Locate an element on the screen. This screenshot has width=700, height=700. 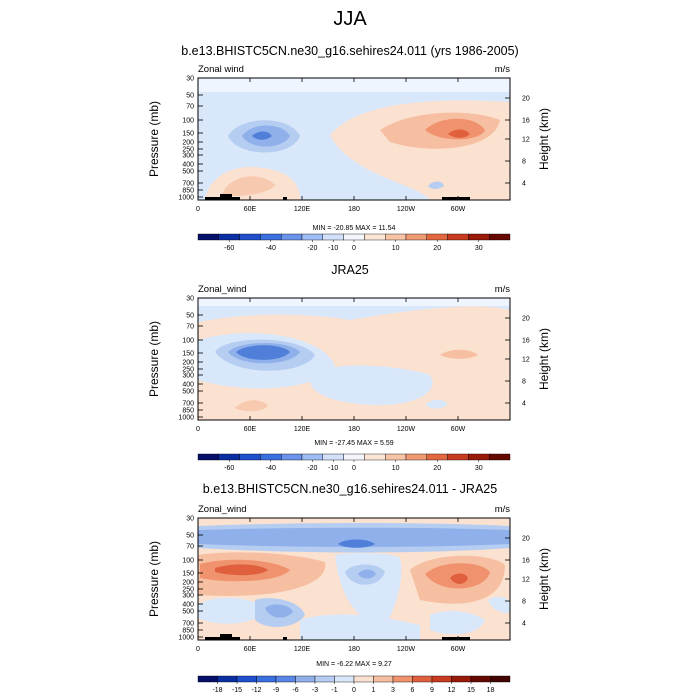
x-tick-label: 180 is located at coordinates (354, 429).